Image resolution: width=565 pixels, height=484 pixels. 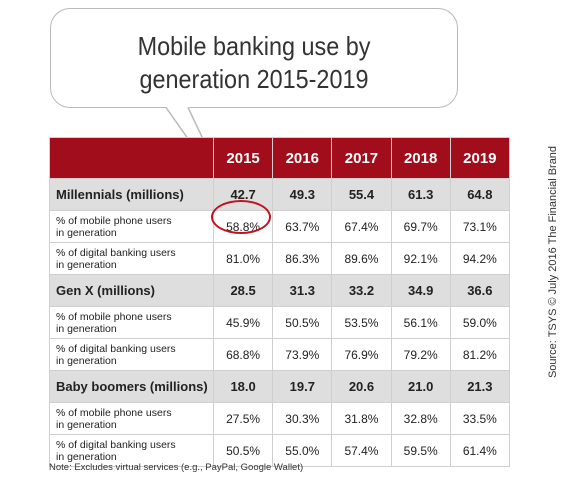 I want to click on data-cell: 57.4%, so click(x=361, y=450).